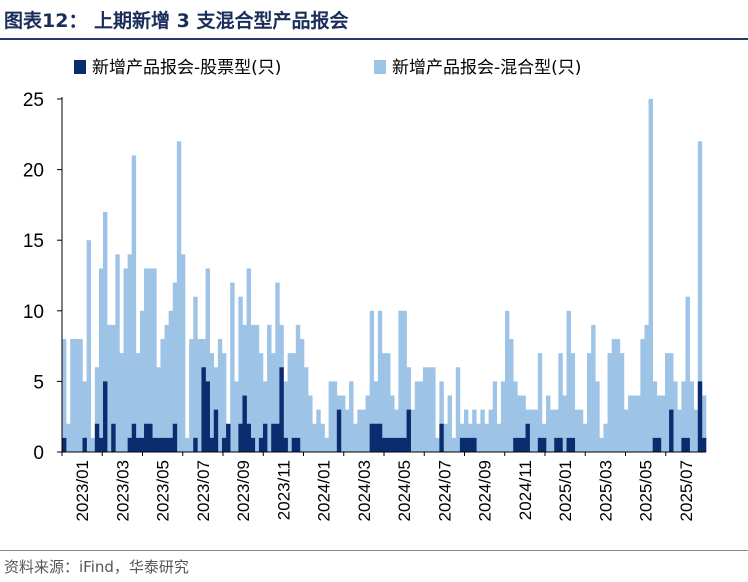 This screenshot has width=748, height=582. I want to click on y-tick-label: 10, so click(33, 312).